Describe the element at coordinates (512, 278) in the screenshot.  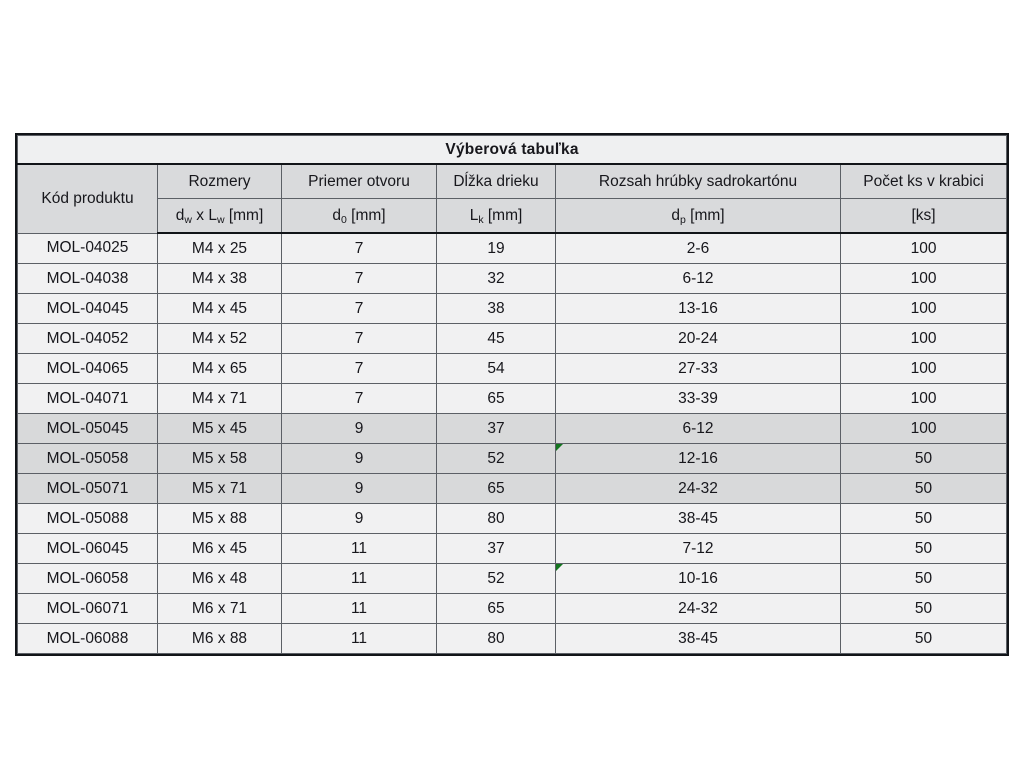
I see `table-row: MOL-04038 M4 x 38 7 32 6-12 100` at that location.